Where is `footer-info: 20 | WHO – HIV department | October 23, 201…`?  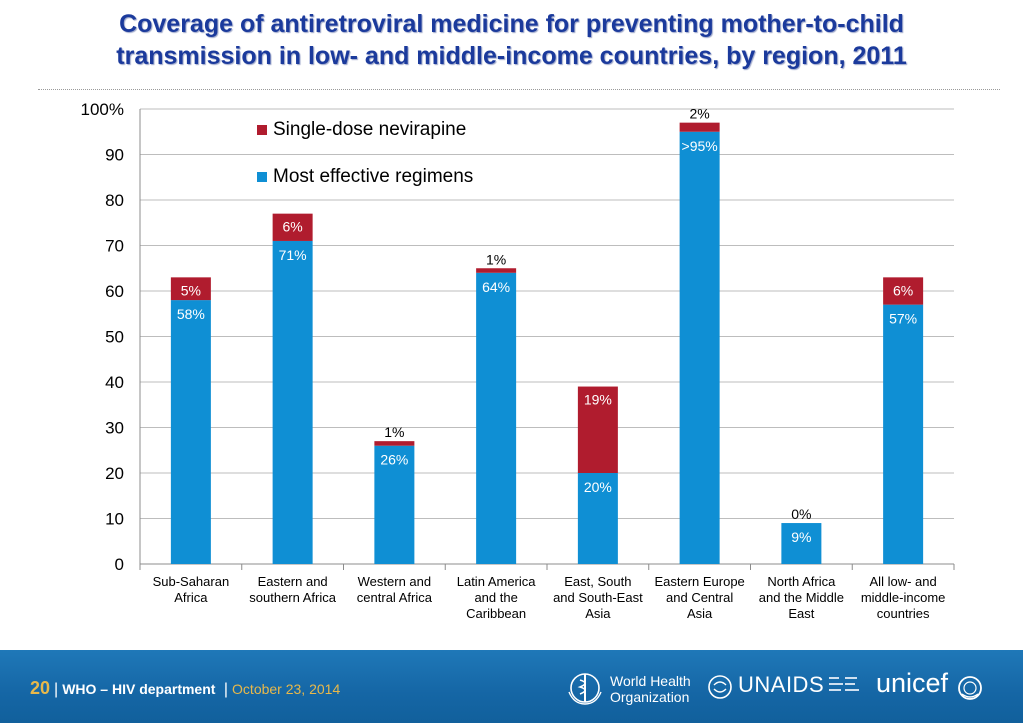
footer-info: 20 | WHO – HIV department | October 23, 201… is located at coordinates (185, 688).